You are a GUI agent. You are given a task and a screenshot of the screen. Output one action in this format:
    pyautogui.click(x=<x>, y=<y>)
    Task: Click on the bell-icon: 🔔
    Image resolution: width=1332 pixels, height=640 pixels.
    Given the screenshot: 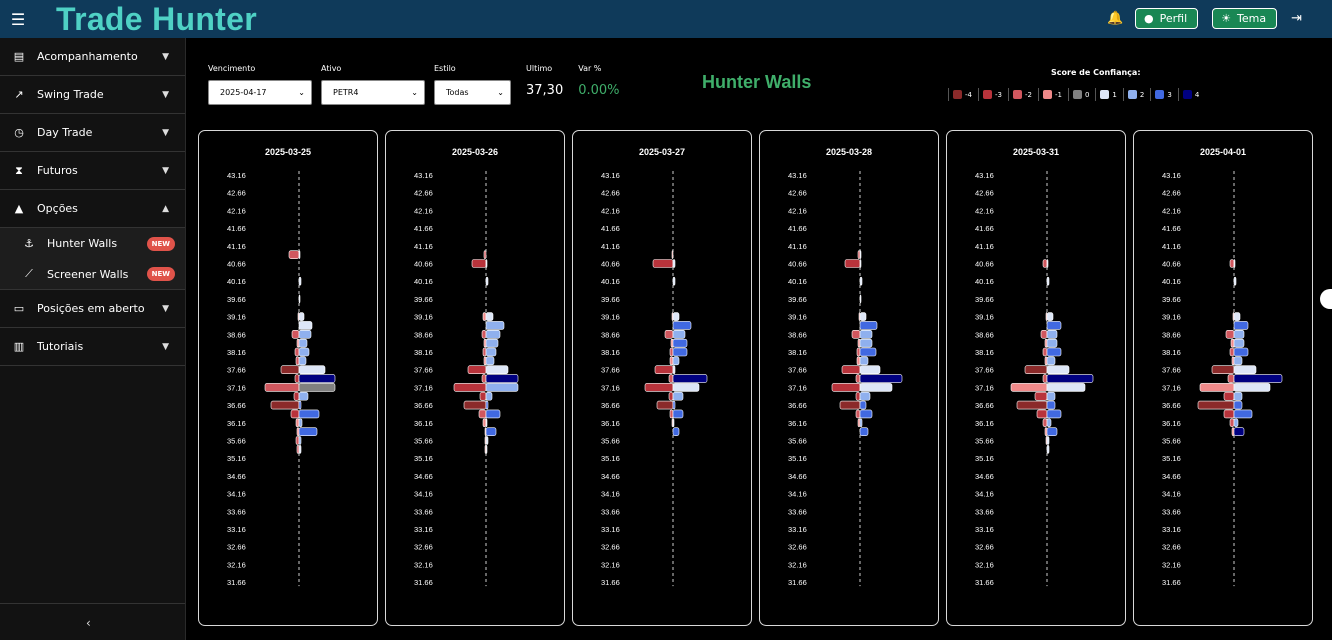 What is the action you would take?
    pyautogui.click(x=1115, y=18)
    